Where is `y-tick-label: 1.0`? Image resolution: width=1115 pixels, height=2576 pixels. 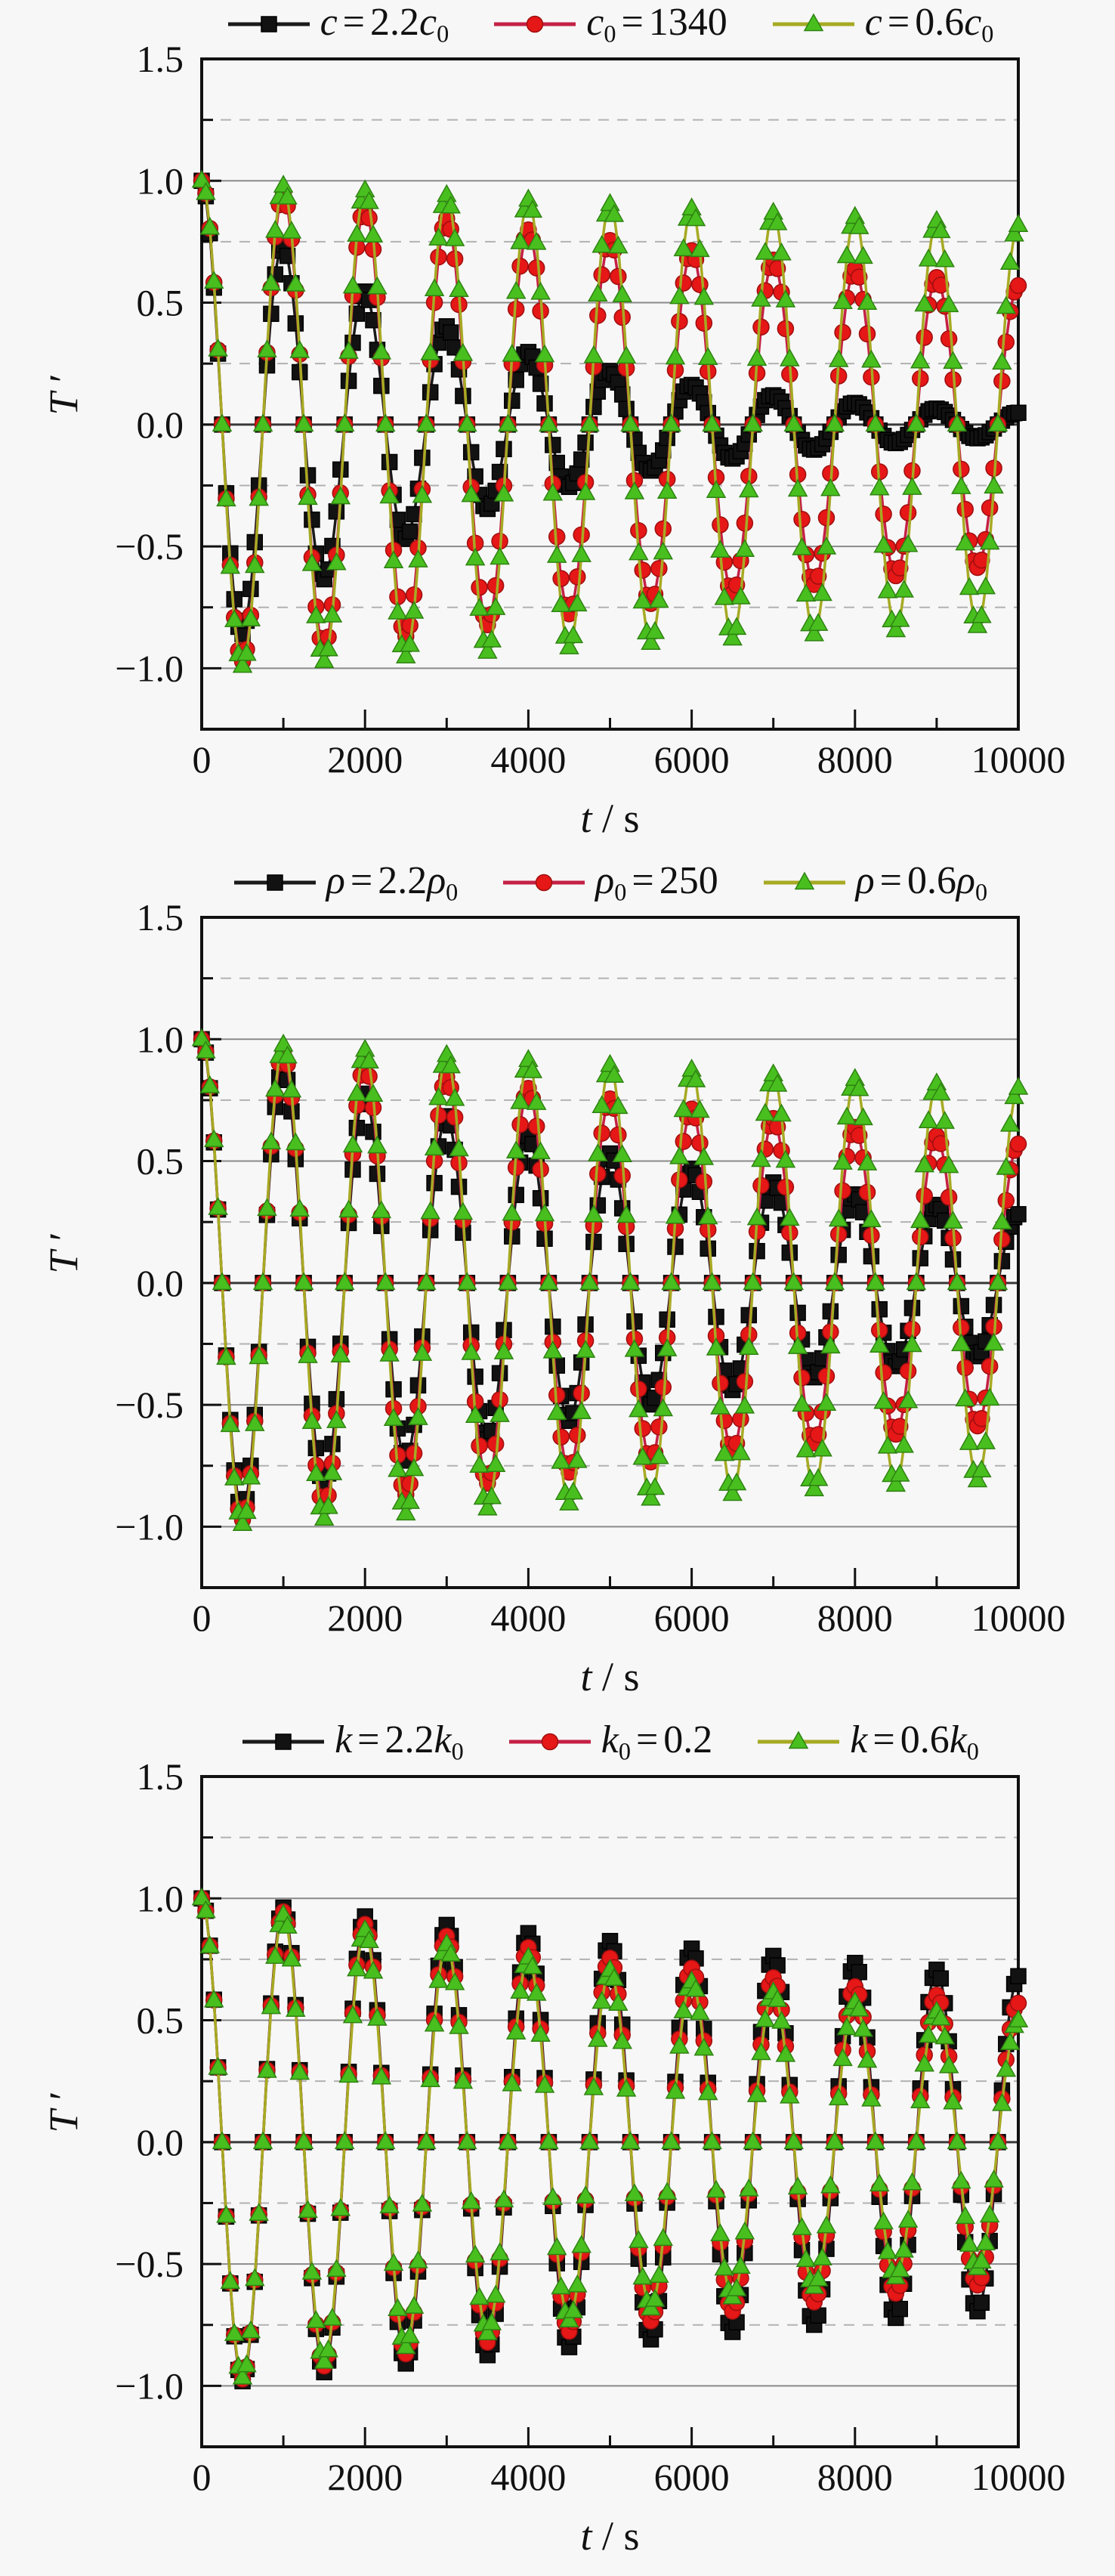
y-tick-label: 1.0 is located at coordinates (160, 1898).